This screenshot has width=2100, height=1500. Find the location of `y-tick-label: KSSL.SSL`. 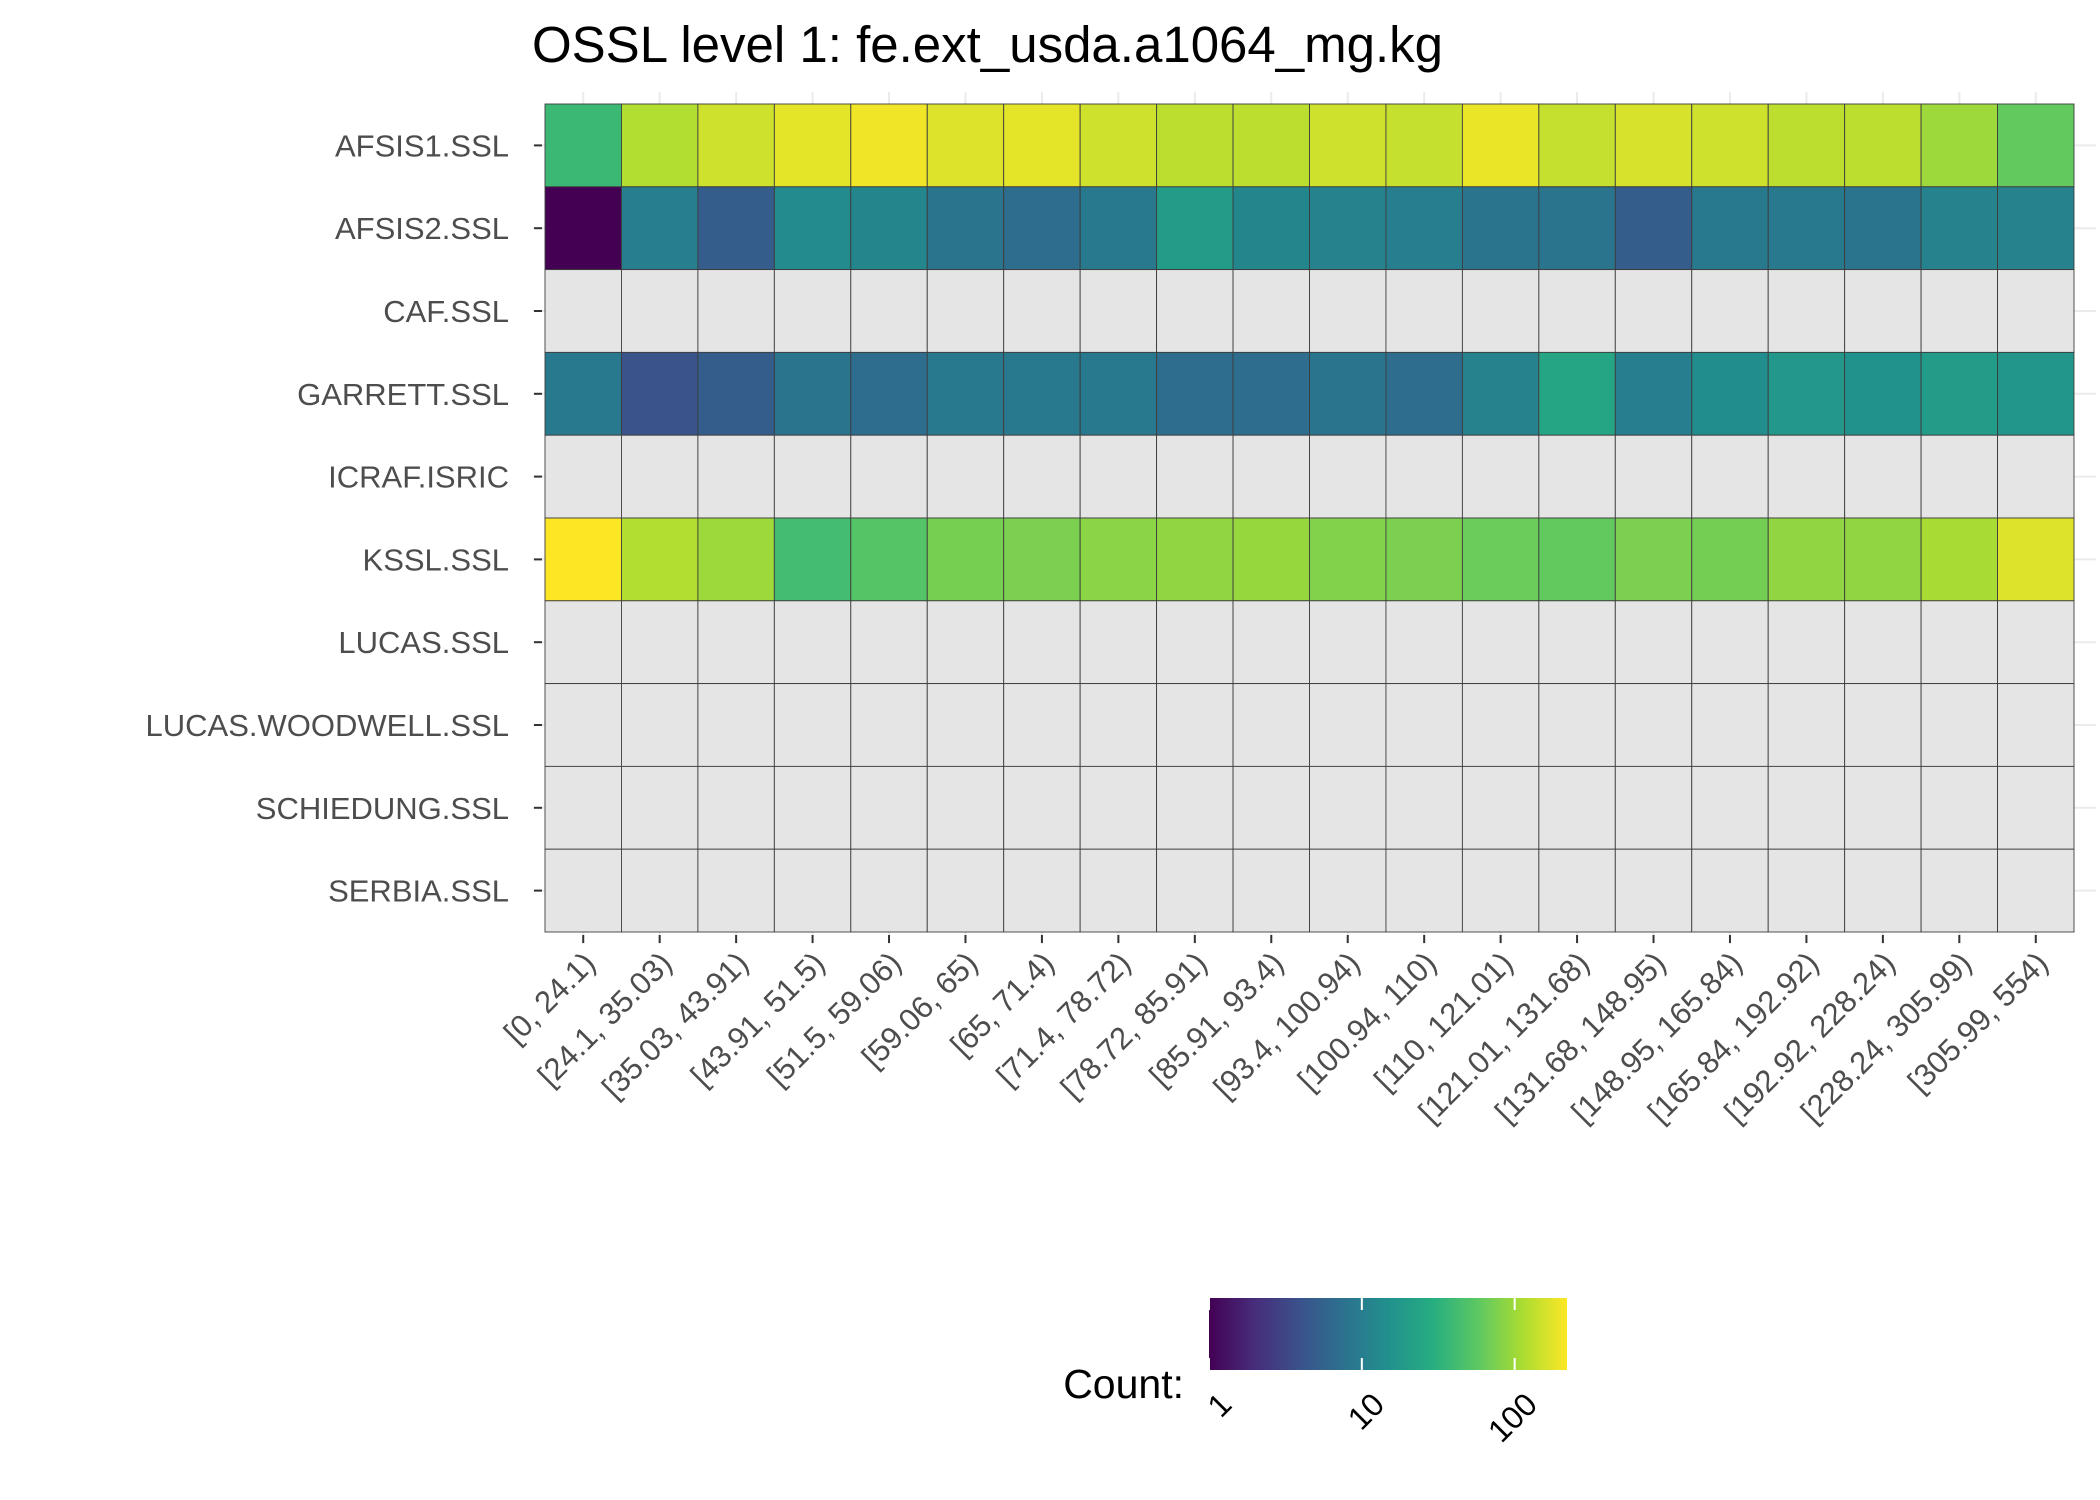

y-tick-label: KSSL.SSL is located at coordinates (436, 559).